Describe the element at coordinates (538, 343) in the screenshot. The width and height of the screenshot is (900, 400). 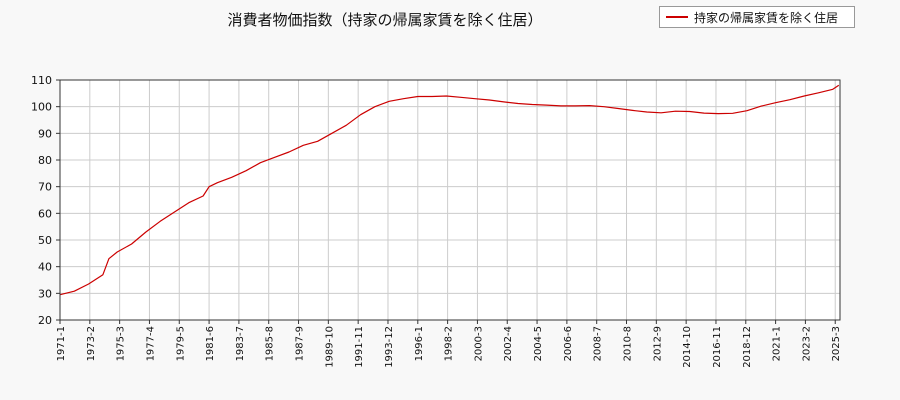
I see `x-tick-label: 2004-5` at that location.